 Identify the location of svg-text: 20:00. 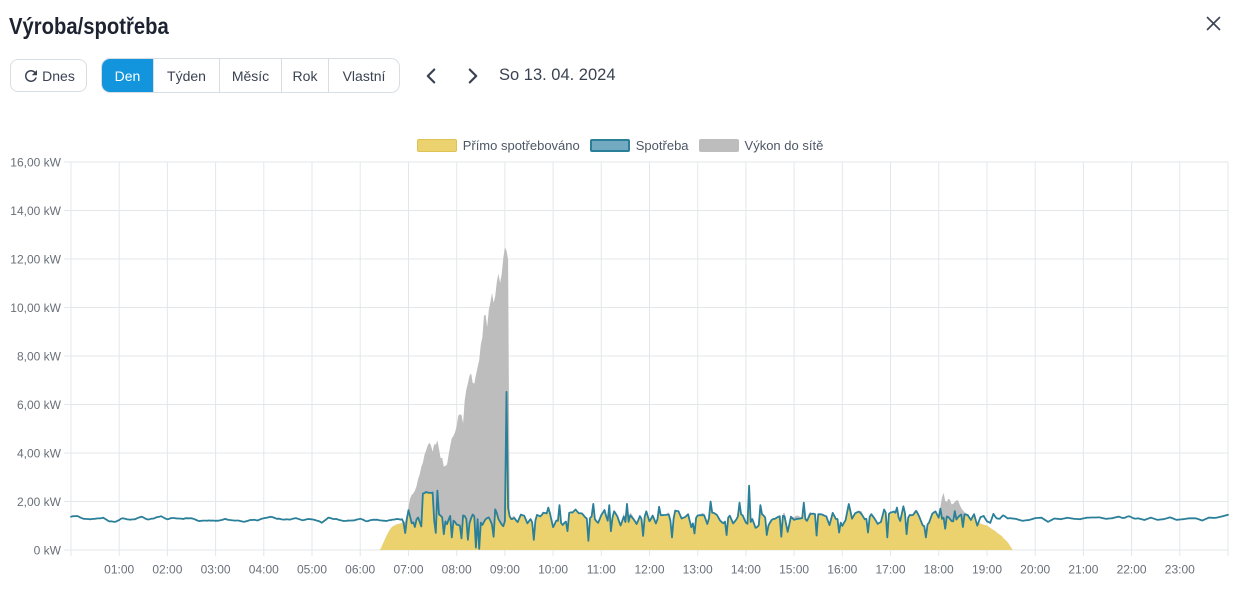
(1035, 569).